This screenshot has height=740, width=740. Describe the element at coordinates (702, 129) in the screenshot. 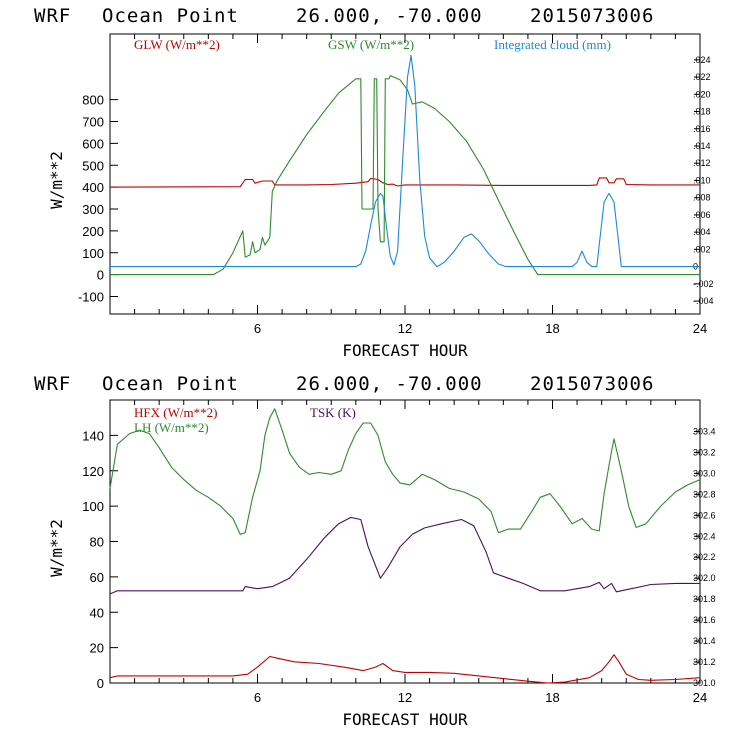

I see `top-y2-tick-label: .016` at that location.